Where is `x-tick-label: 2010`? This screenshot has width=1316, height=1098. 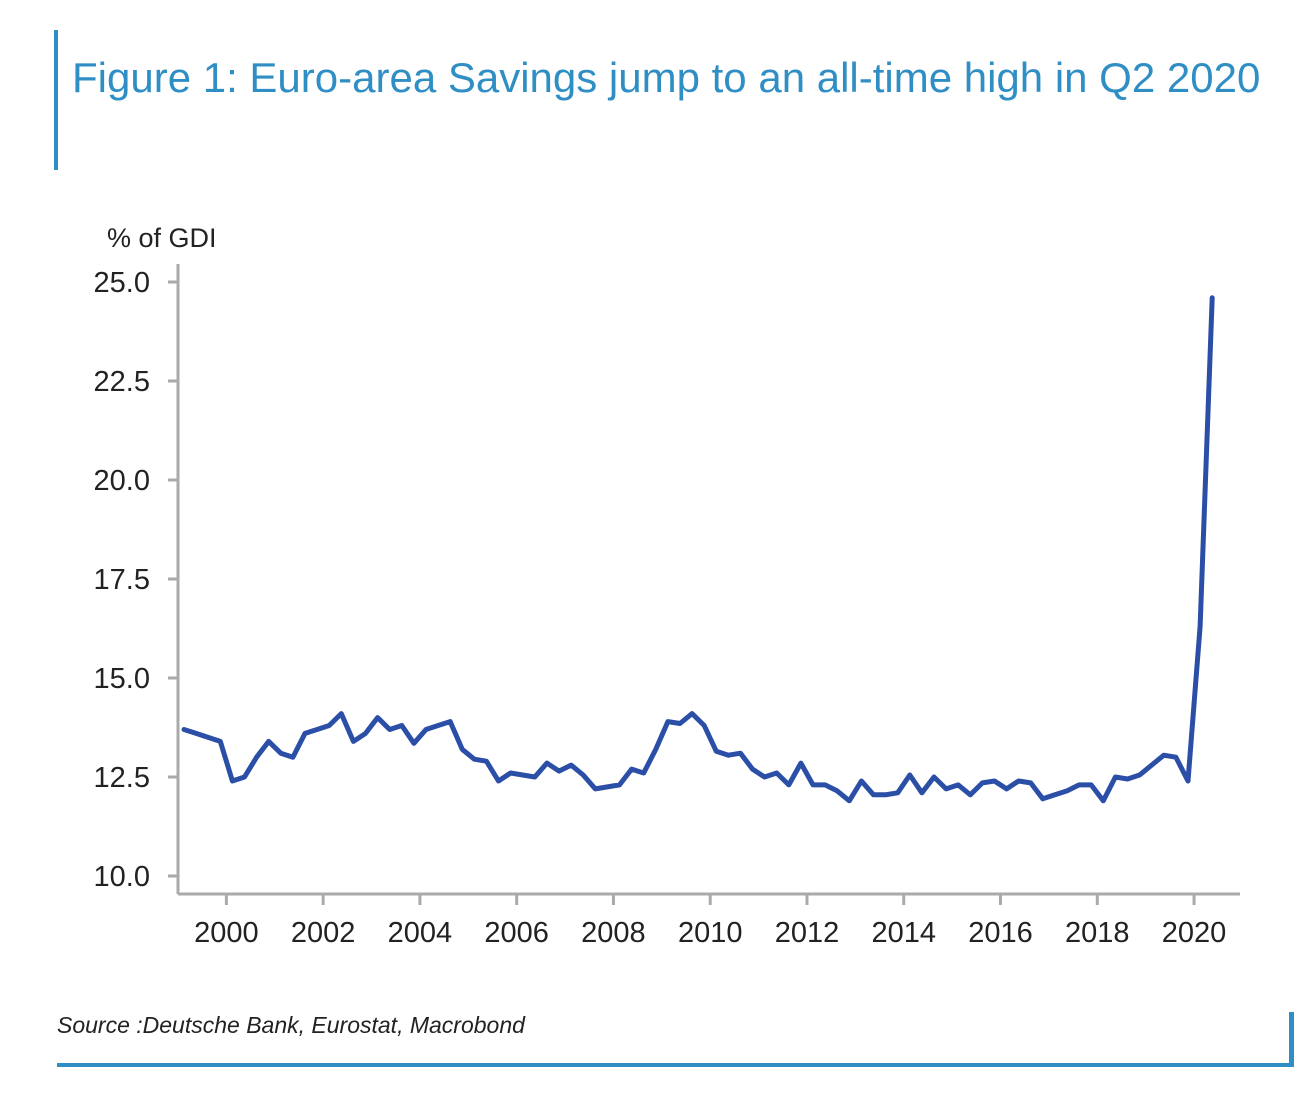
x-tick-label: 2010 is located at coordinates (710, 933).